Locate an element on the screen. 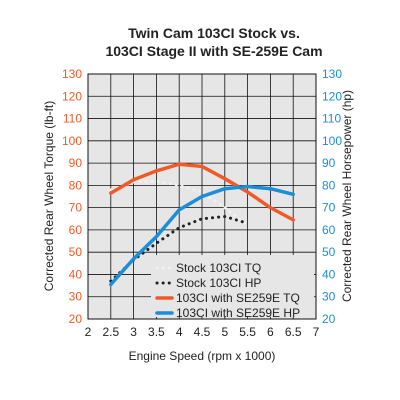 This screenshot has width=400, height=400. left-y-tick-label-3: 50 is located at coordinates (76, 252).